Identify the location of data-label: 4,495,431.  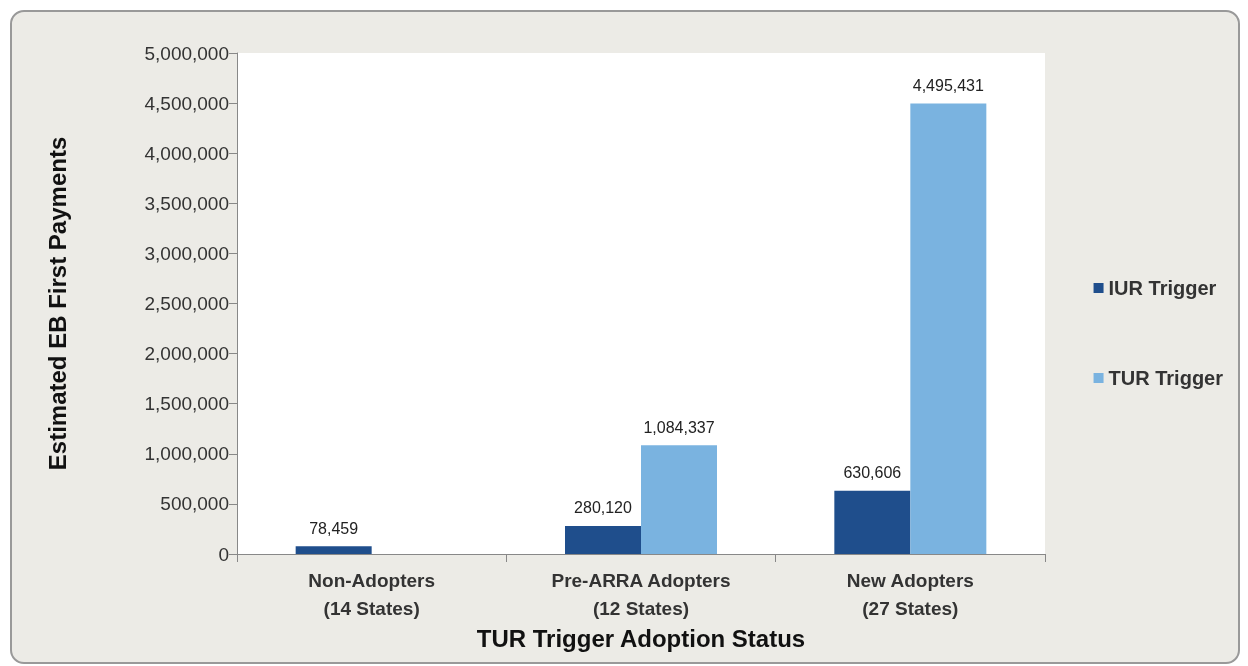
(948, 86).